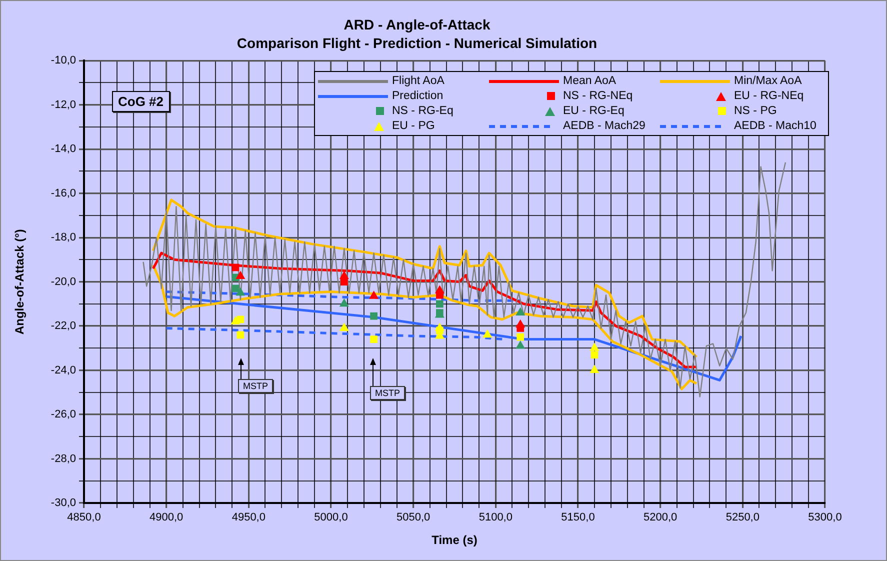 Image resolution: width=887 pixels, height=561 pixels. Describe the element at coordinates (775, 126) in the screenshot. I see `legend-label: AEDB - Mach10` at that location.